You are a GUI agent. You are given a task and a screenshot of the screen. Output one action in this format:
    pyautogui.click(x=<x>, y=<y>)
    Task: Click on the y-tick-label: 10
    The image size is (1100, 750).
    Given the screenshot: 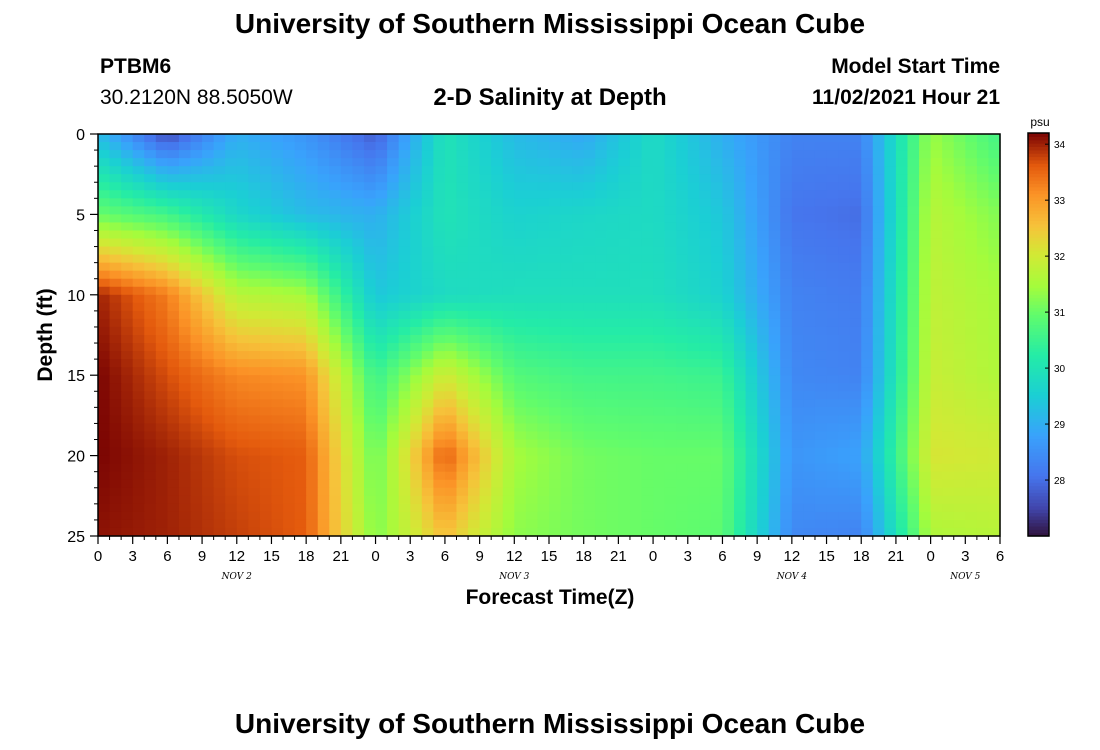 What is the action you would take?
    pyautogui.click(x=76, y=296)
    